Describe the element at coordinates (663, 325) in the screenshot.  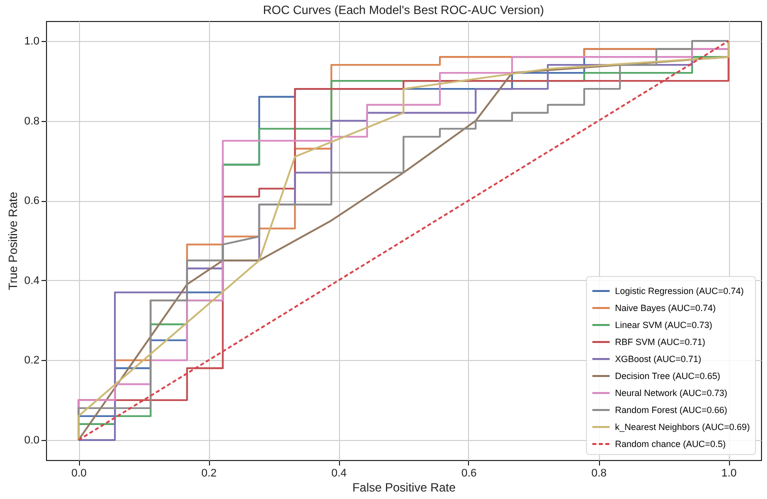
I see `legend-label: Linear SVM (AUC=0.73)` at that location.